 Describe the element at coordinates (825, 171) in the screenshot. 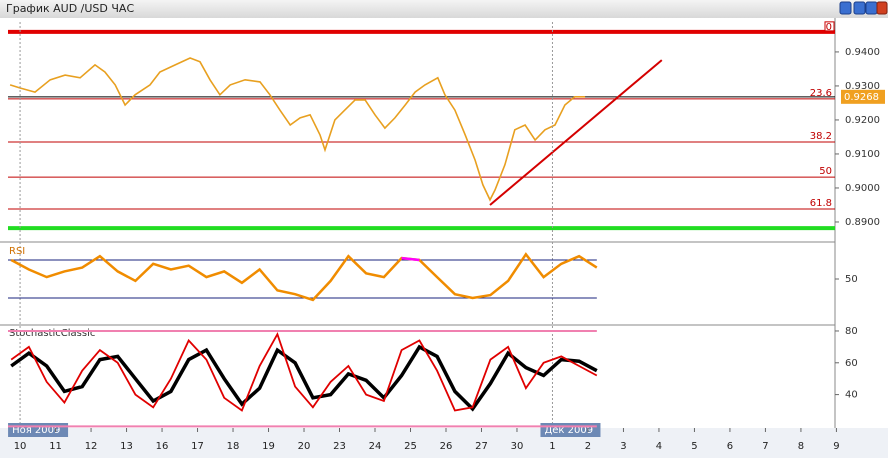

I see `fib-label: 50` at that location.